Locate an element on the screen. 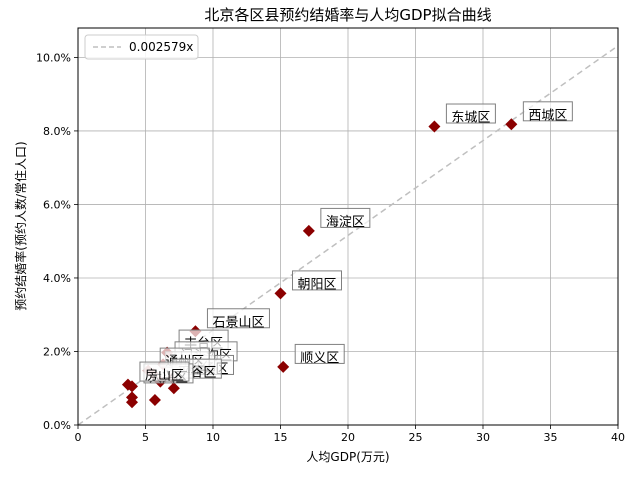 This screenshot has width=640, height=480. y-tick-label: 8.0% is located at coordinates (57, 131).